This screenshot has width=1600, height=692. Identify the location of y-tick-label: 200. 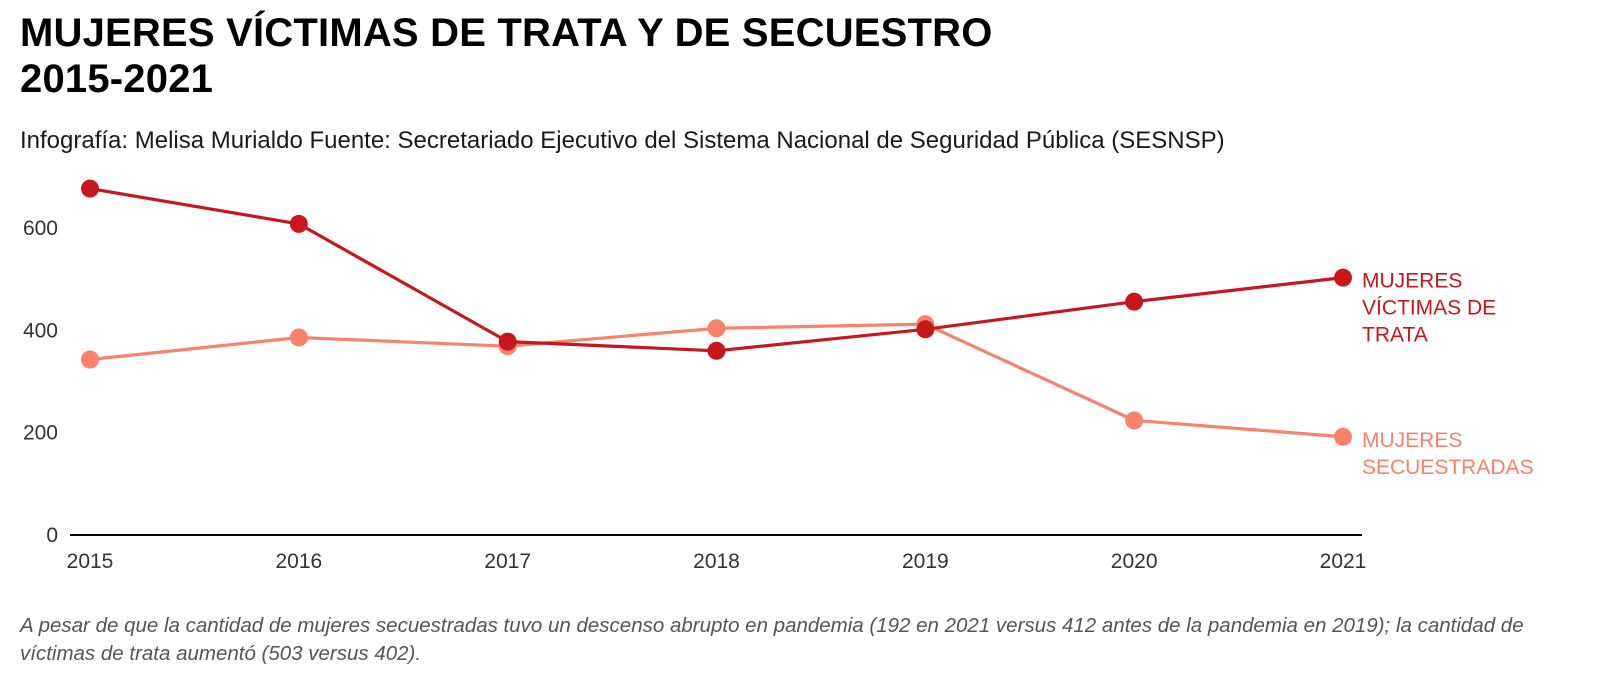
(40, 433).